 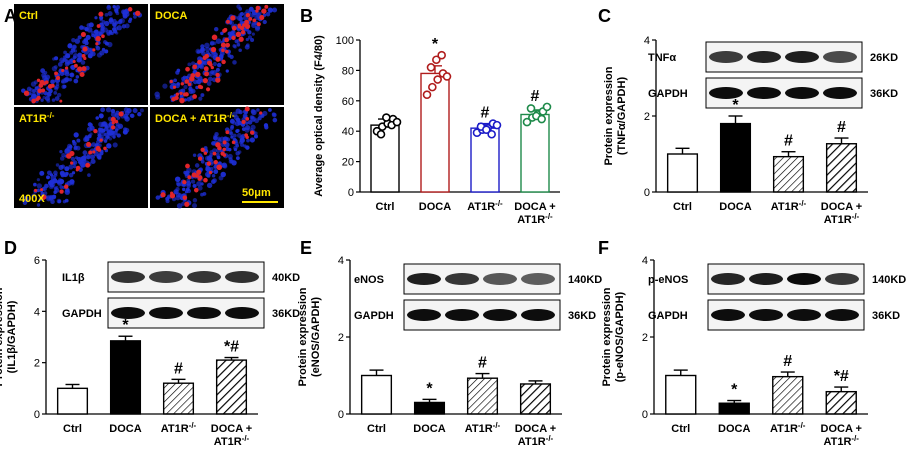 What do you see at coordinates (841, 429) in the screenshot?
I see `x-tick-label: DOCA +` at bounding box center [841, 429].